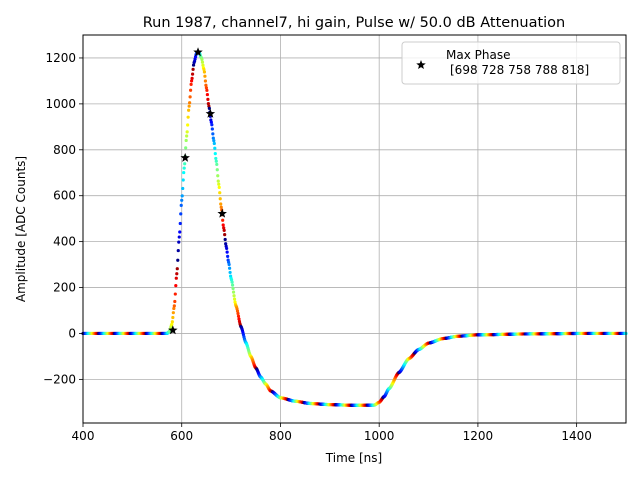 This screenshot has height=480, width=640. What do you see at coordinates (60, 104) in the screenshot?
I see `y-tick-label: 1000` at bounding box center [60, 104].